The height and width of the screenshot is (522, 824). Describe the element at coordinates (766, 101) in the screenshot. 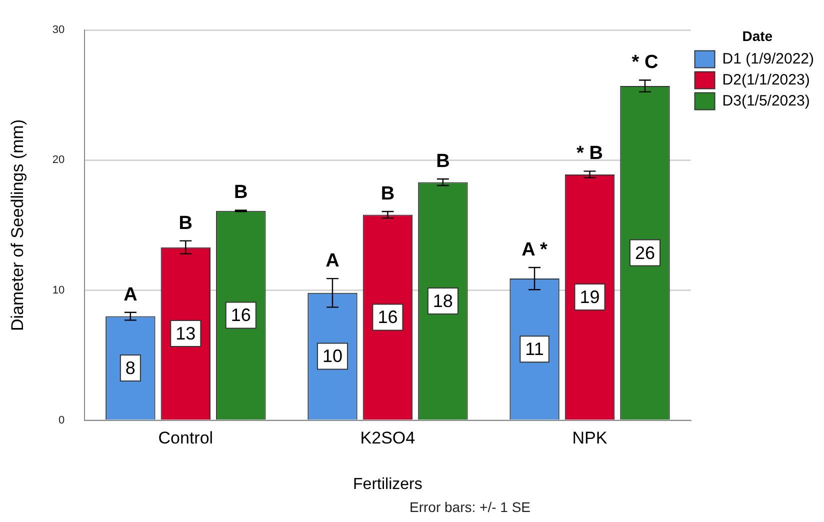

I see `legend-label: D3(1/5/2023)` at that location.